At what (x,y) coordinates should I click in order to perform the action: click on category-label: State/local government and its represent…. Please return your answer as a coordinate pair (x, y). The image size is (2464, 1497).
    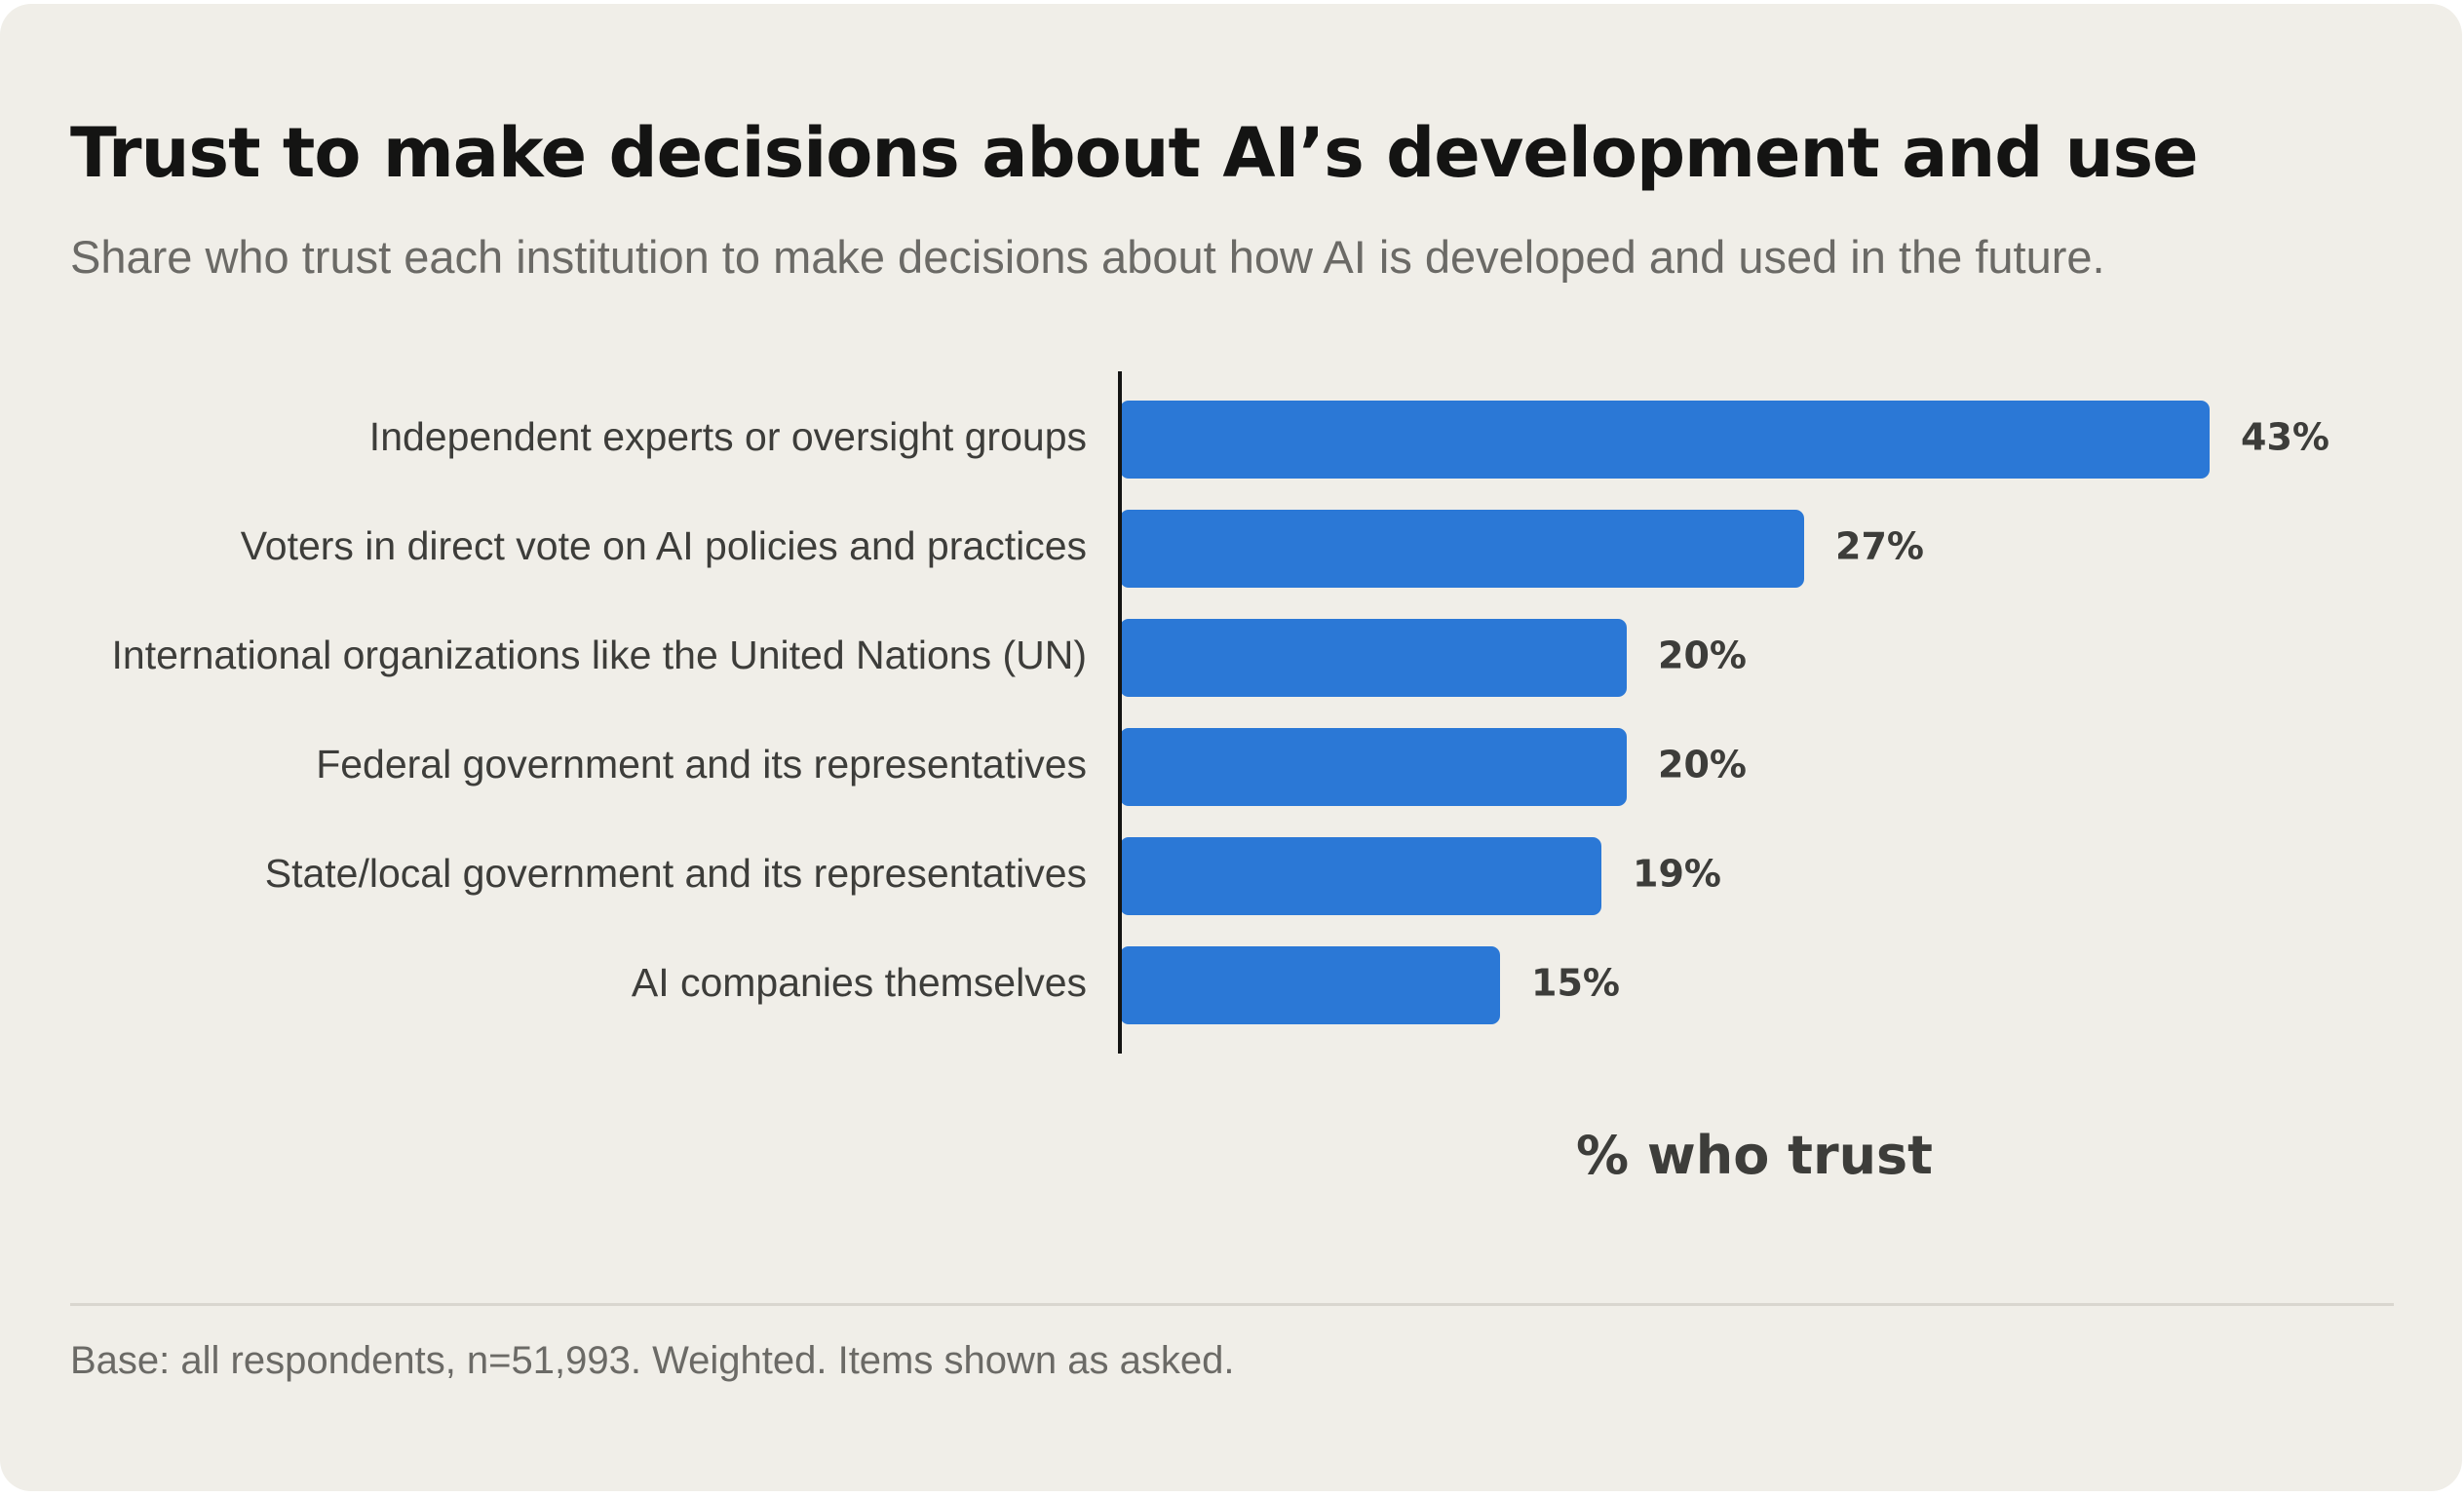
    Looking at the image, I should click on (676, 873).